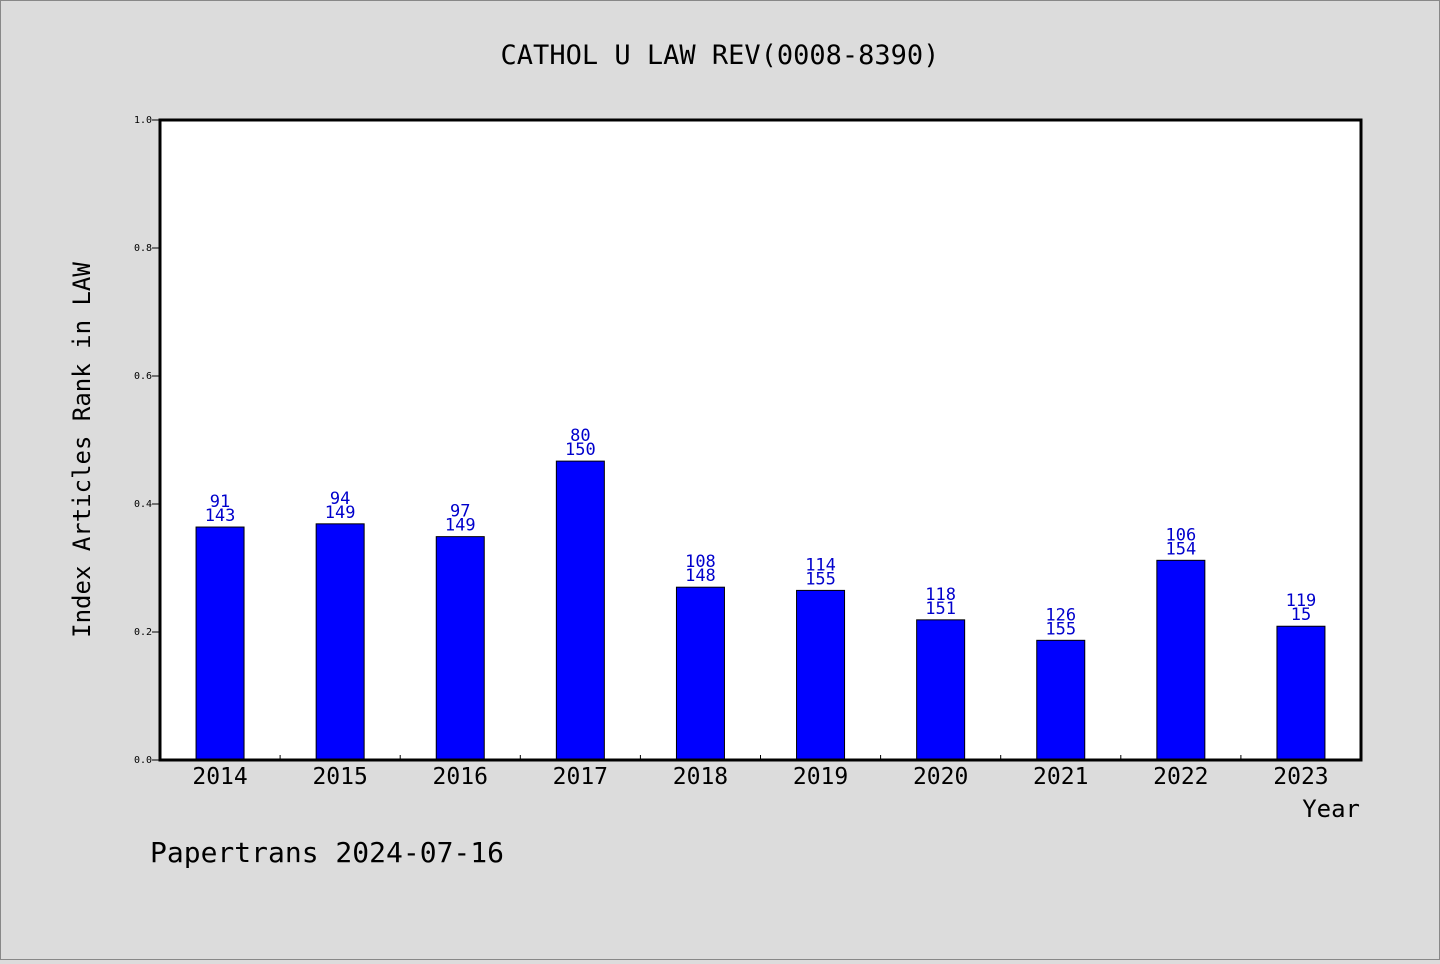  What do you see at coordinates (1301, 615) in the screenshot?
I see `bar-value-label-bottom: 15` at bounding box center [1301, 615].